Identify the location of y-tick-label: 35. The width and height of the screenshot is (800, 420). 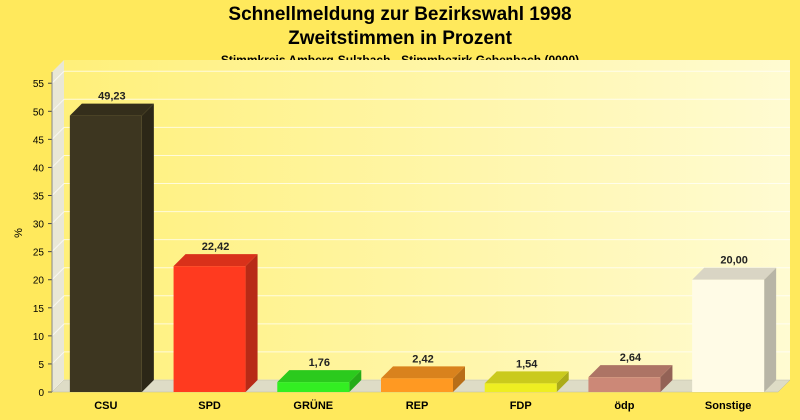
(39, 197).